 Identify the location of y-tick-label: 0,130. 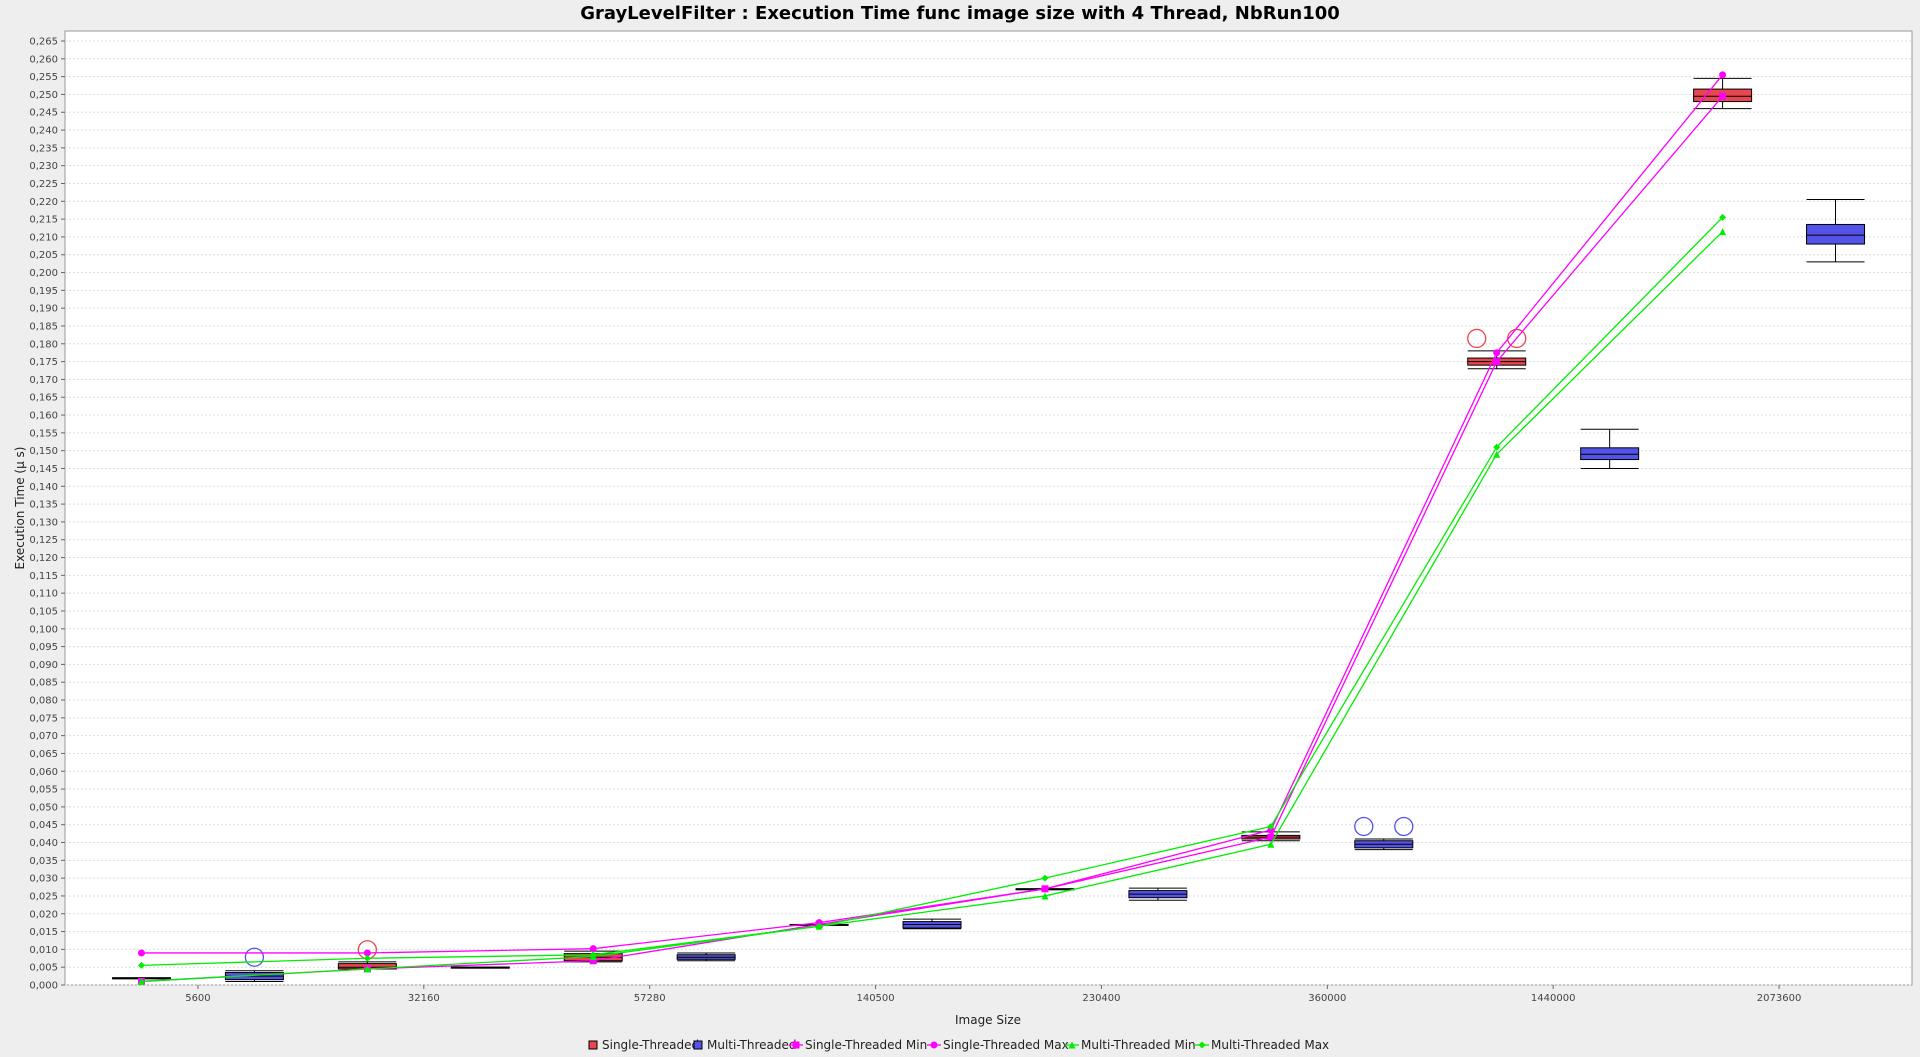
(43, 522).